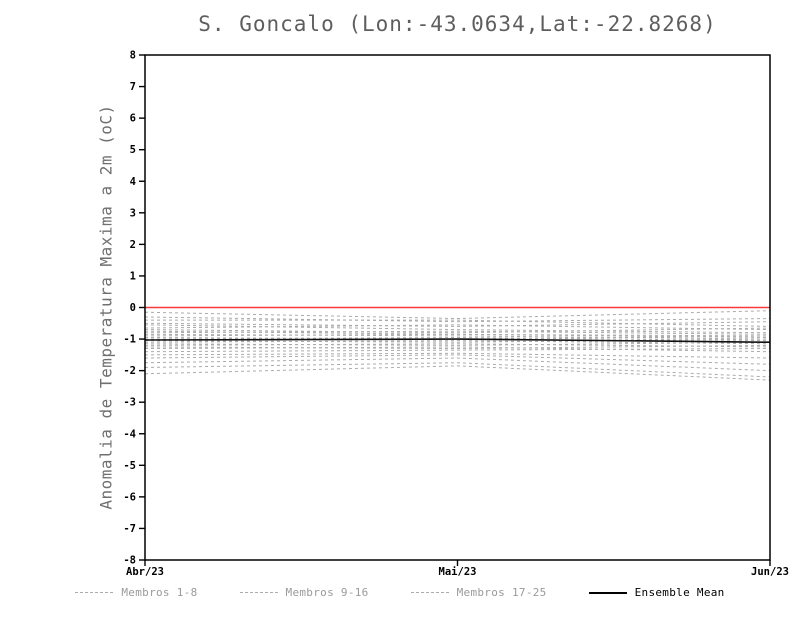  Describe the element at coordinates (129, 371) in the screenshot. I see `y-tick-label: -2` at that location.